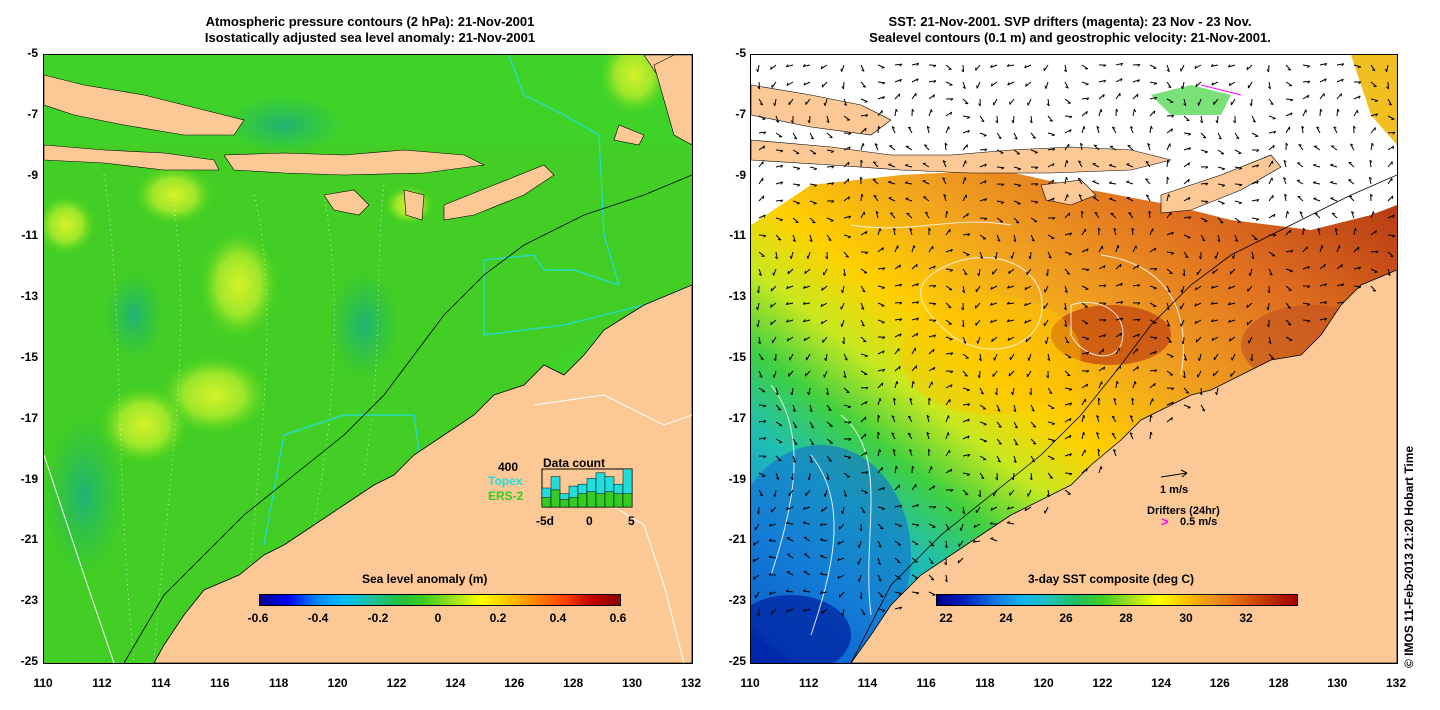 This screenshot has height=710, width=1440. I want to click on inset-max-label: 400, so click(508, 467).